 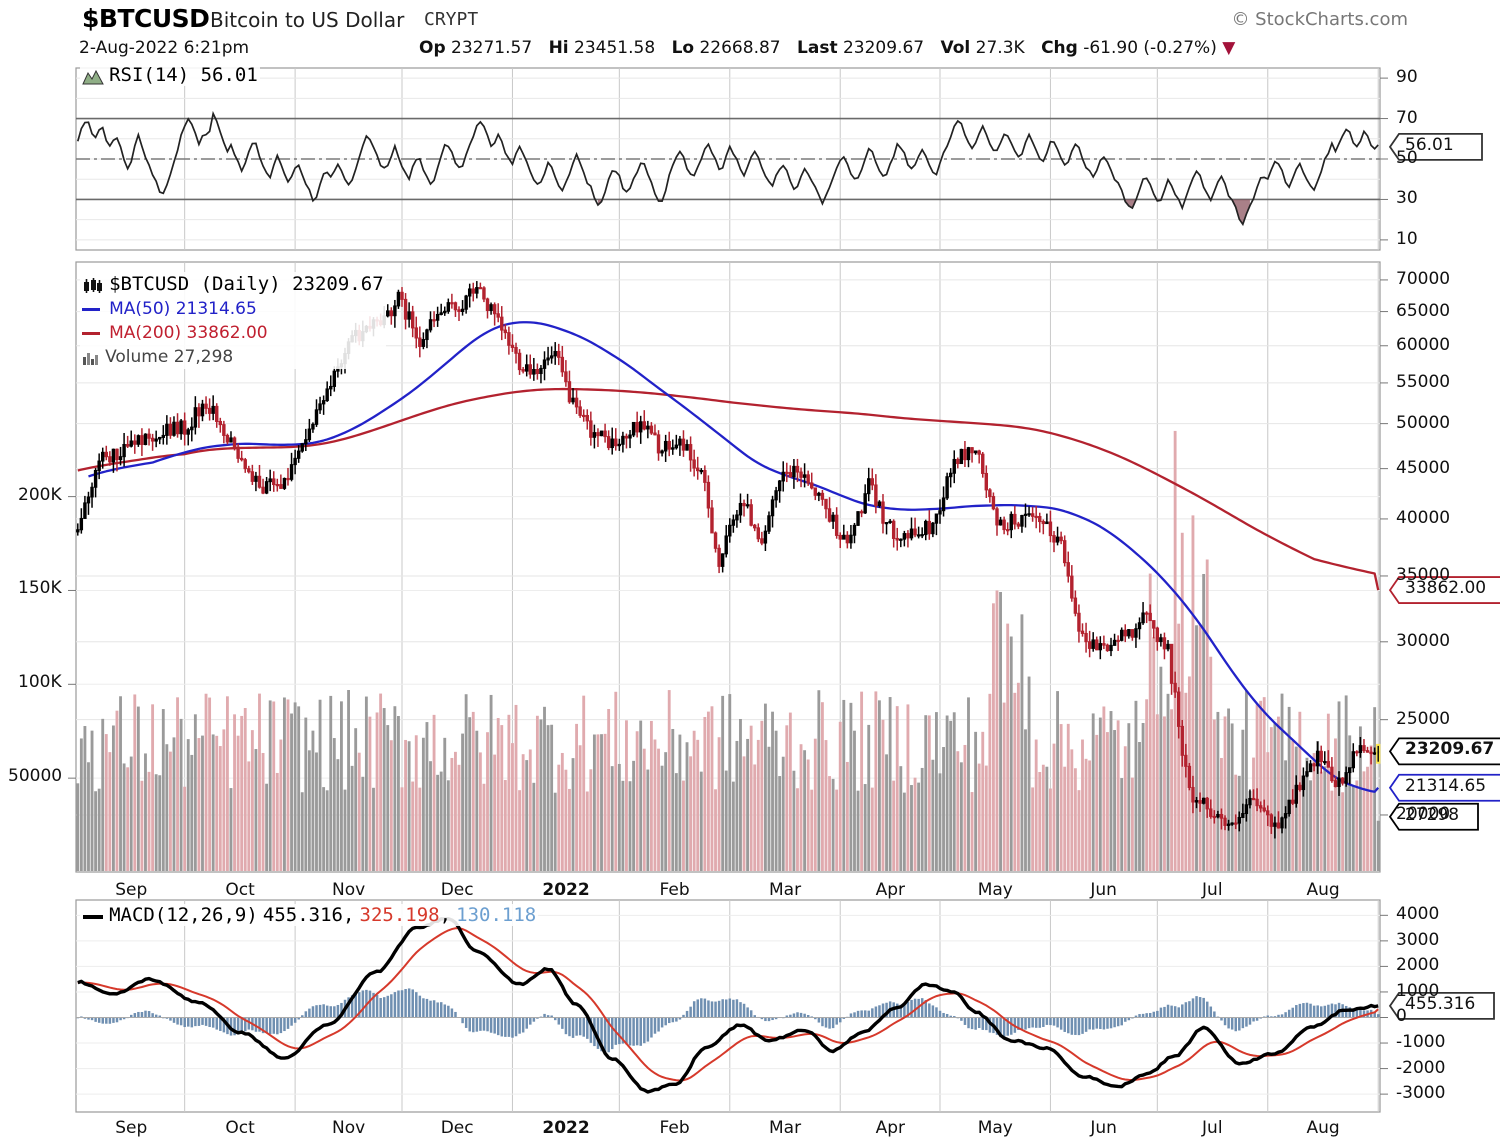 I want to click on volume-value: 27.3K, so click(x=1000, y=48).